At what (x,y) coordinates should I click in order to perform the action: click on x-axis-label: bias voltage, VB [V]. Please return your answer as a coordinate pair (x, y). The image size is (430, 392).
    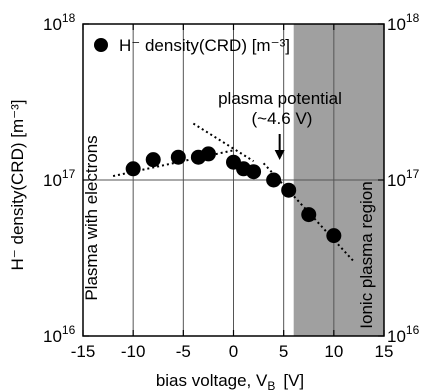
    Looking at the image, I should click on (230, 381).